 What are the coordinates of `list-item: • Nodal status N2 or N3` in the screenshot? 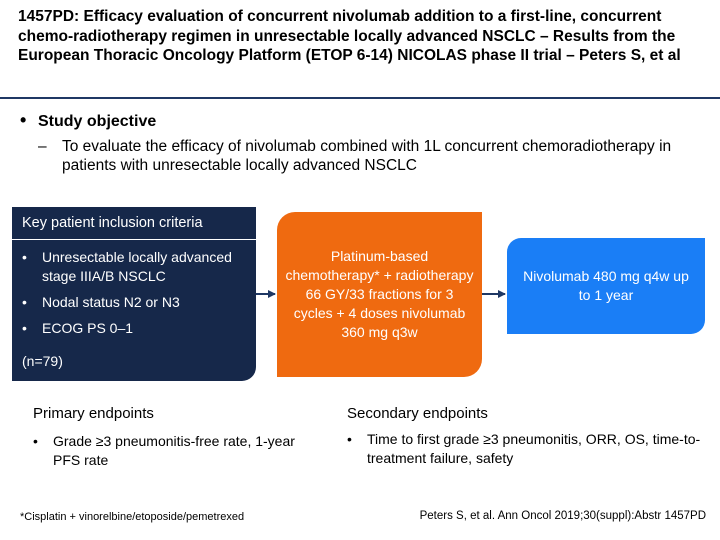 It's located at (139, 302).